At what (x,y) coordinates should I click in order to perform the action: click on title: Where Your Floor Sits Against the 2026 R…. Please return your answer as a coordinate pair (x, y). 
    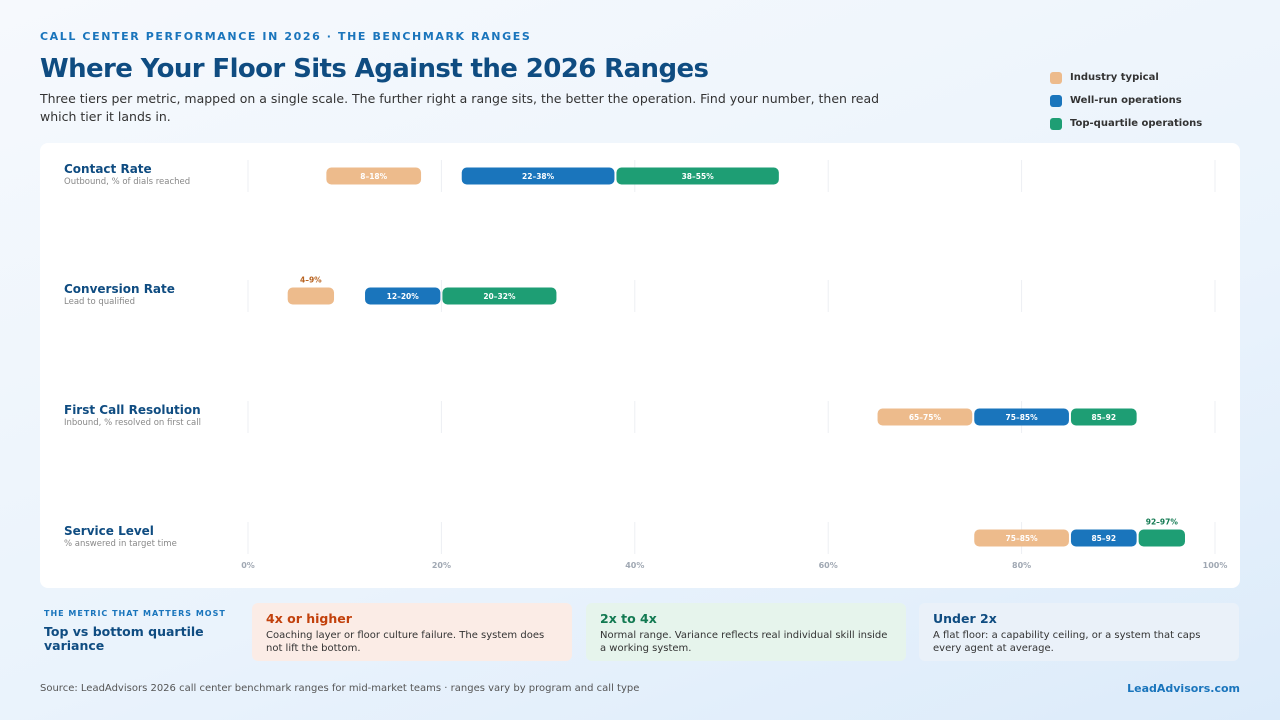
    Looking at the image, I should click on (374, 69).